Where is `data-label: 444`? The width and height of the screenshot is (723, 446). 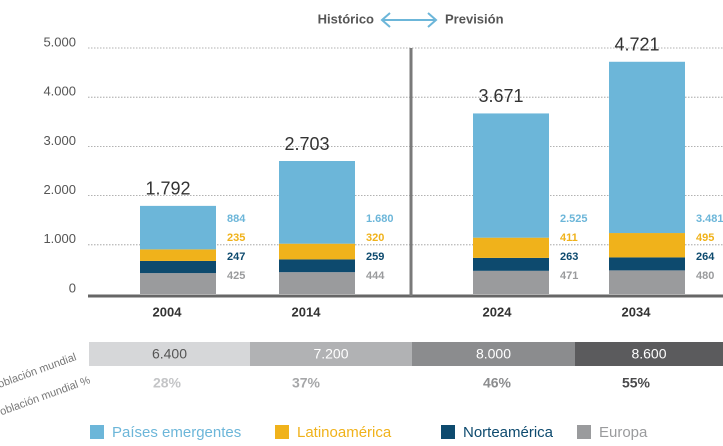
data-label: 444 is located at coordinates (375, 276).